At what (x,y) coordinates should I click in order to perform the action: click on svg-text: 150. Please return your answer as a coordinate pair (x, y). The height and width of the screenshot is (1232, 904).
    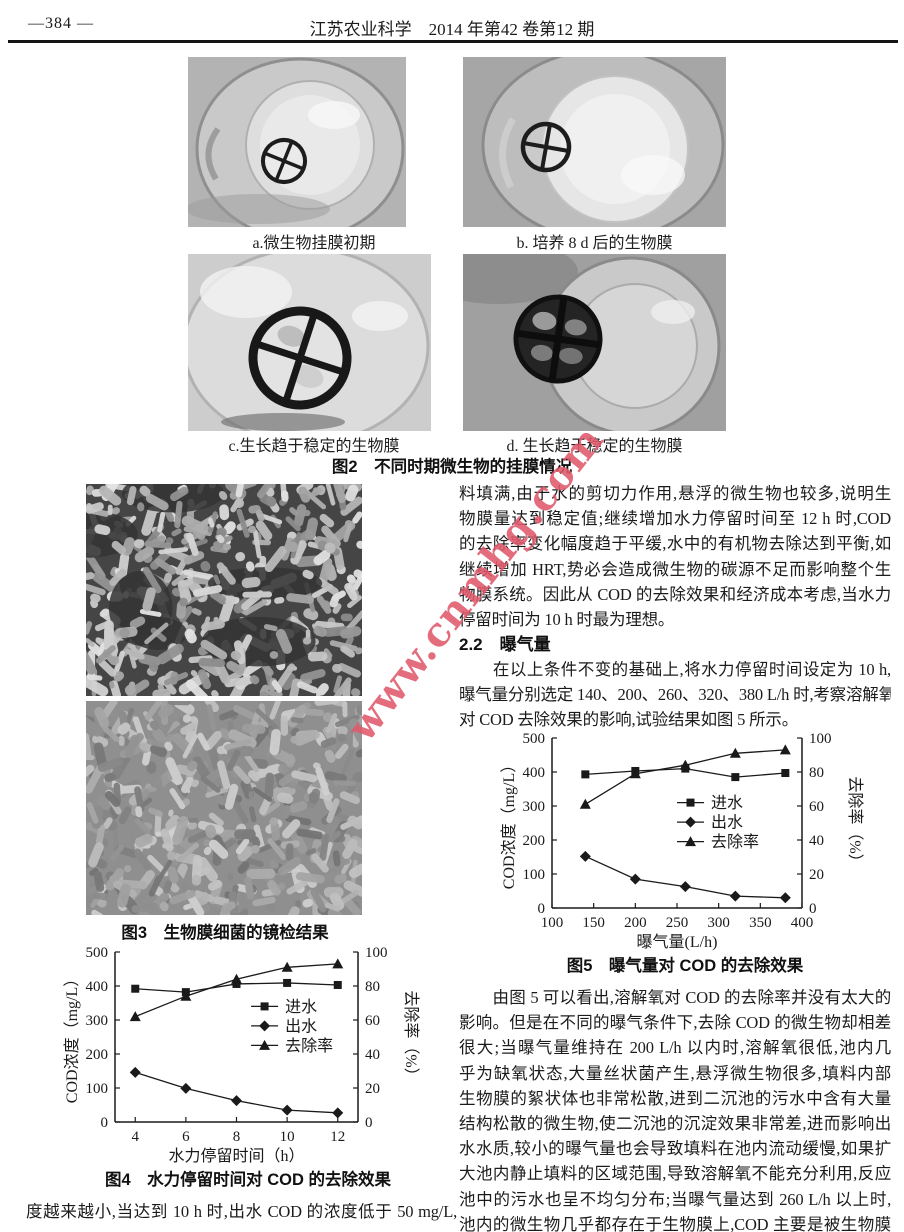
    Looking at the image, I should click on (593, 923).